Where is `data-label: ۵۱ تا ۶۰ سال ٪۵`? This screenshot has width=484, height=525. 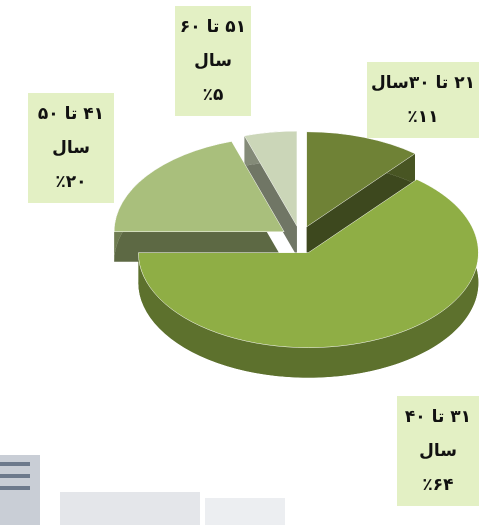
data-label: ۵۱ تا ۶۰ سال ٪۵ is located at coordinates (213, 61).